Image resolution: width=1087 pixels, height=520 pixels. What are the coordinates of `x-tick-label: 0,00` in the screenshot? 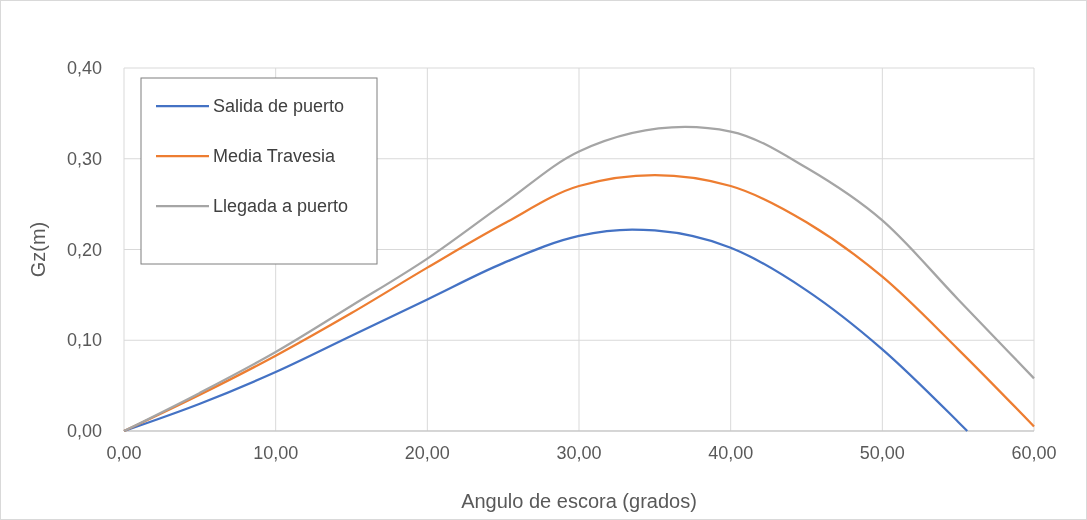 It's located at (124, 453).